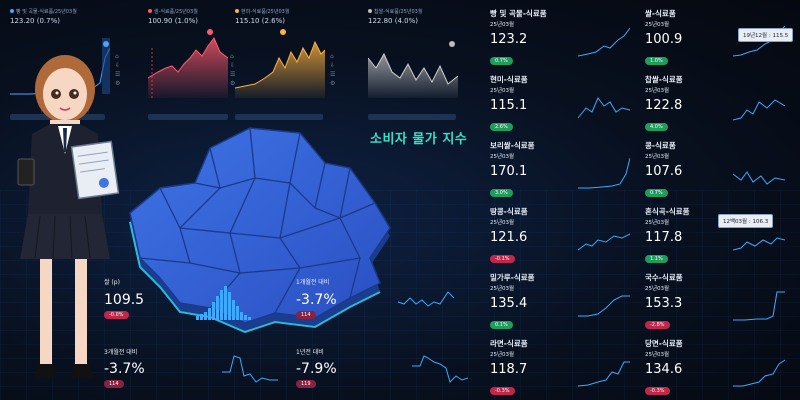  What do you see at coordinates (502, 259) in the screenshot?
I see `change-badge: -0.1%` at bounding box center [502, 259].